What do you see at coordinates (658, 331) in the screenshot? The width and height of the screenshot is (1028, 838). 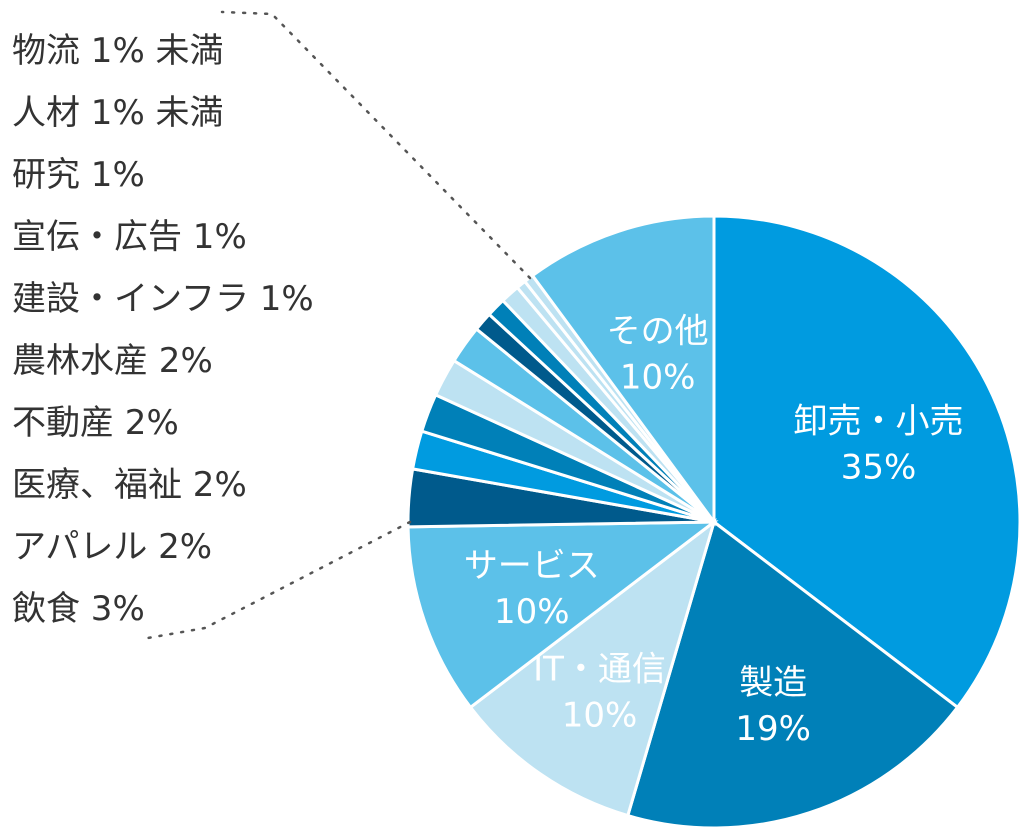 I see `slice-label-name: その他` at bounding box center [658, 331].